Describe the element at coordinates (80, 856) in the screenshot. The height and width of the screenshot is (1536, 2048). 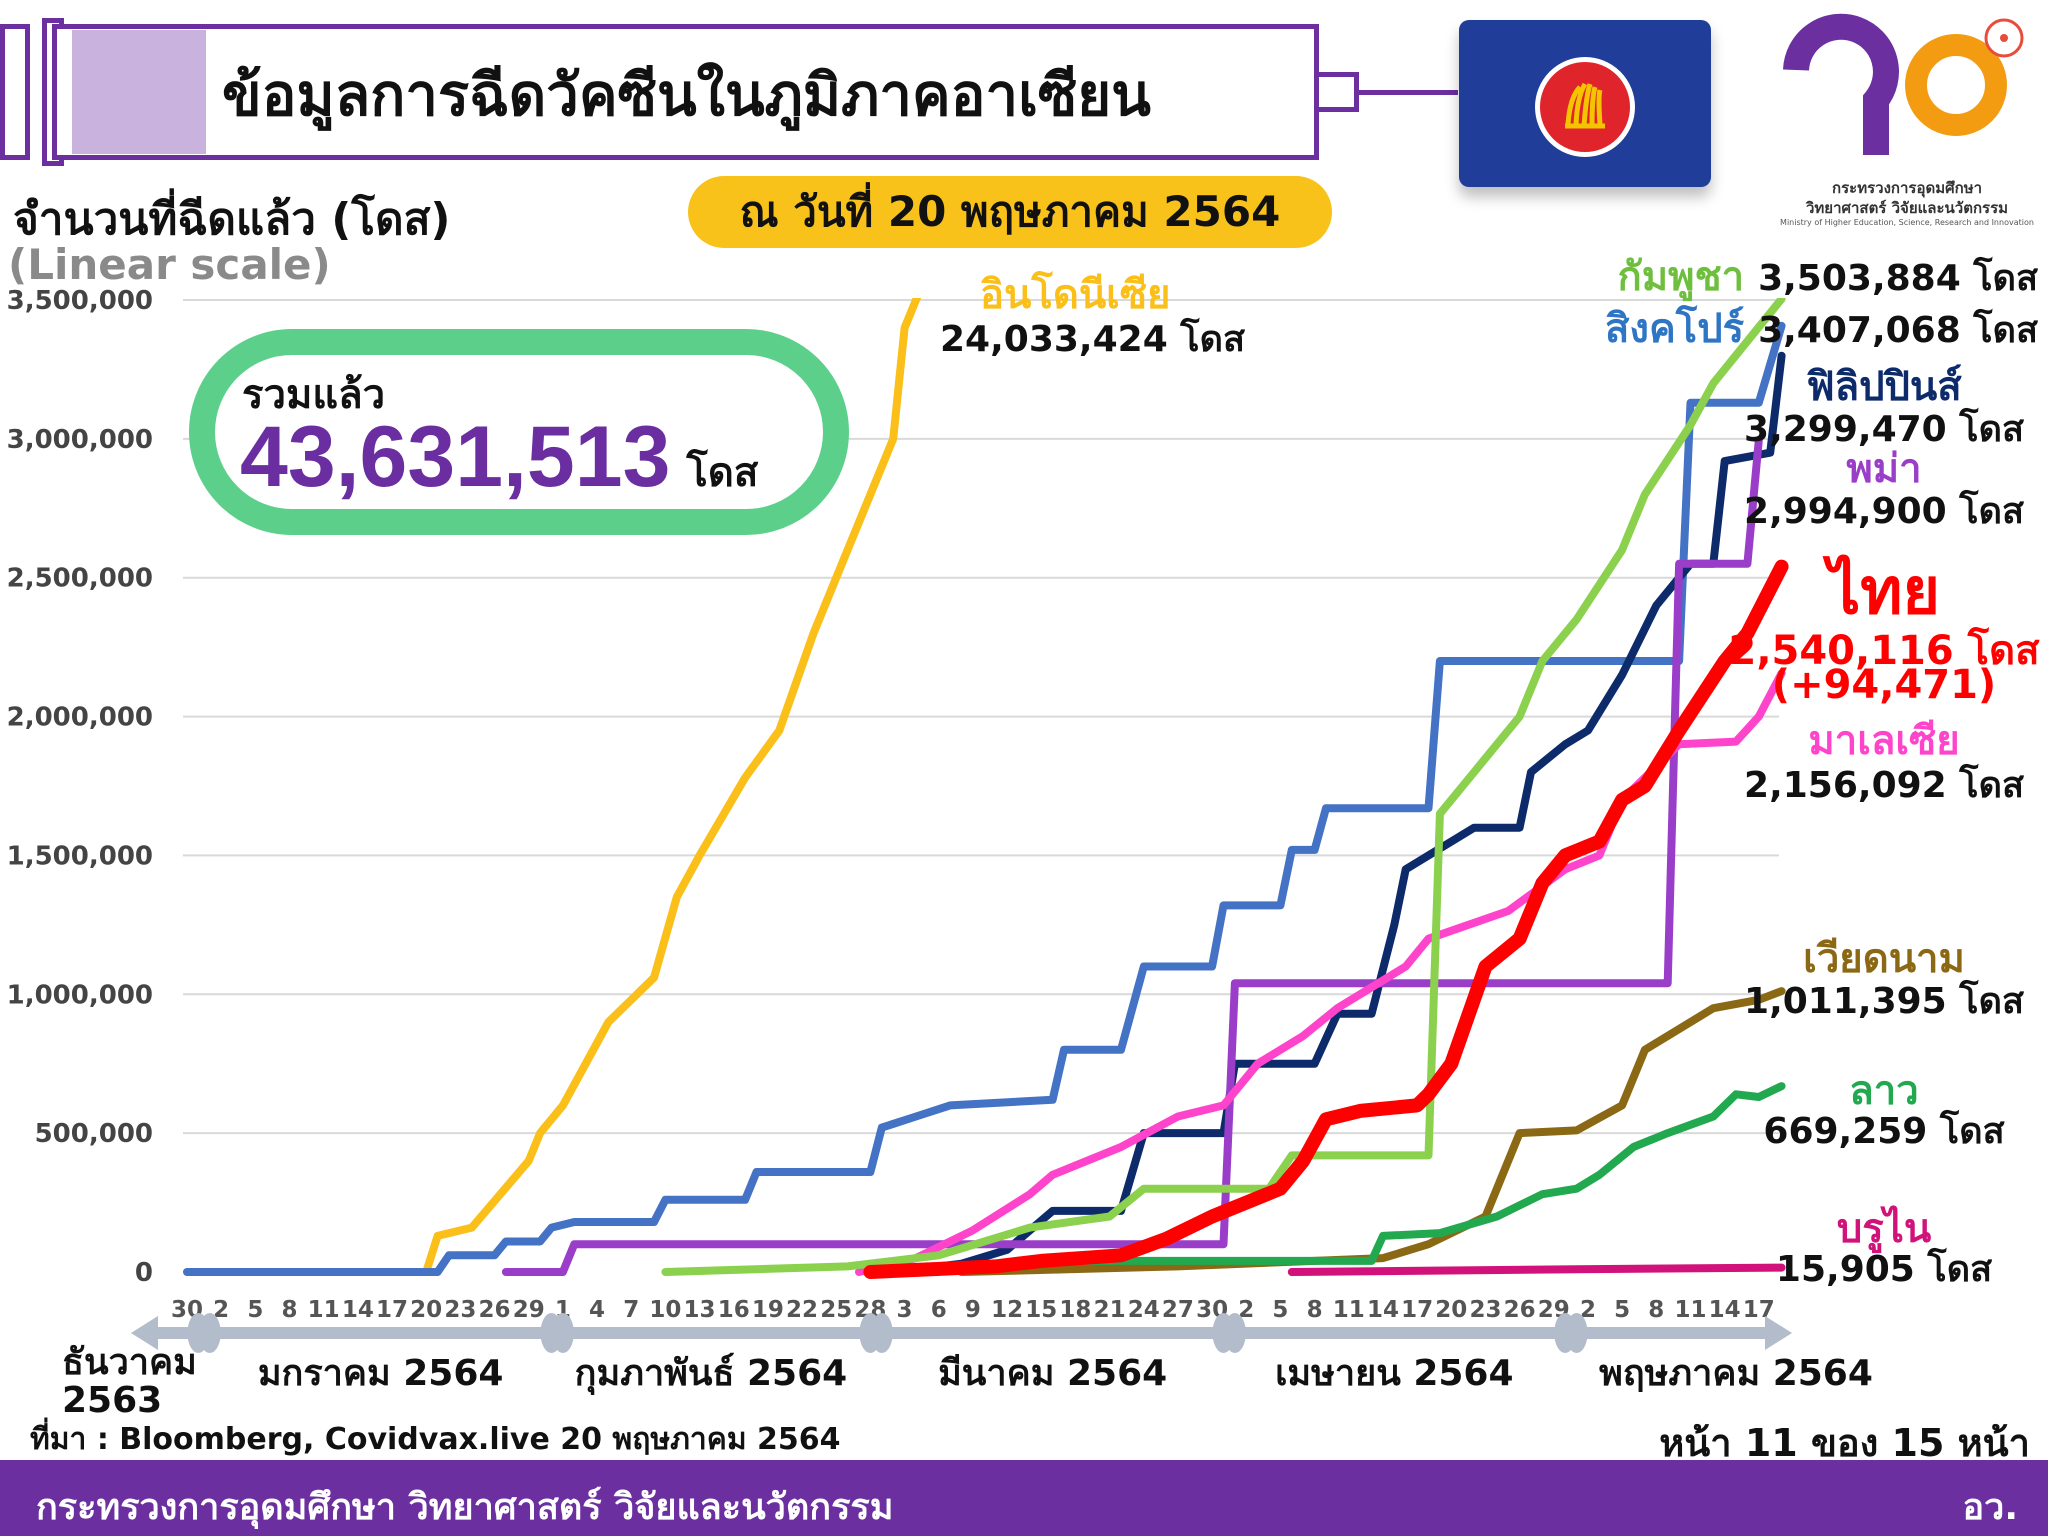
I see `y-tick-label: 1,500,000` at that location.